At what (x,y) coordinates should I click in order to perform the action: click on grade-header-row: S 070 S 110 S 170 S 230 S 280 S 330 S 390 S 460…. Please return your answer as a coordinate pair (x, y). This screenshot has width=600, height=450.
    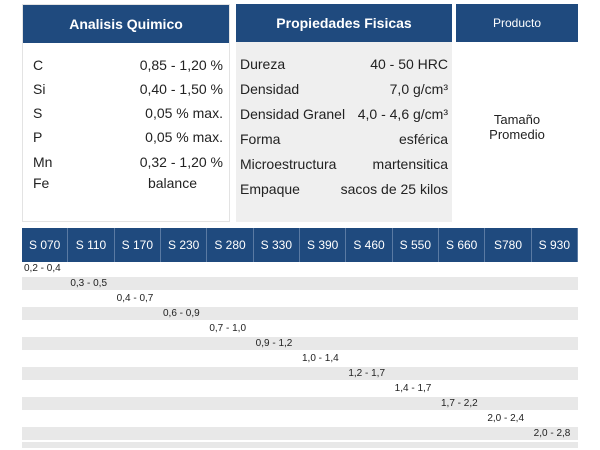
    Looking at the image, I should click on (300, 245).